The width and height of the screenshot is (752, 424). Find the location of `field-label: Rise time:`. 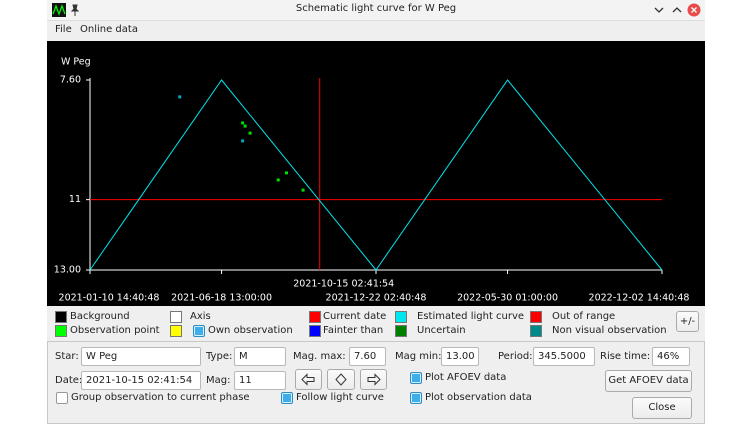

field-label: Rise time: is located at coordinates (625, 356).